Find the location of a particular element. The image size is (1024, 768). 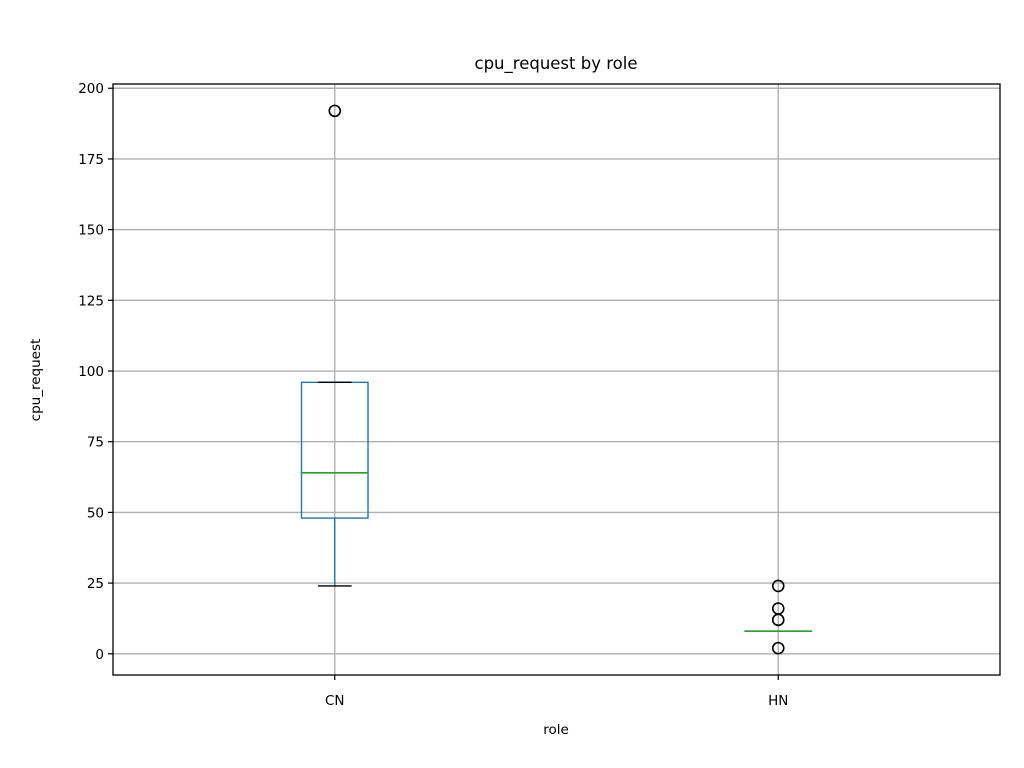

y-tick-label: 175 is located at coordinates (91, 160).